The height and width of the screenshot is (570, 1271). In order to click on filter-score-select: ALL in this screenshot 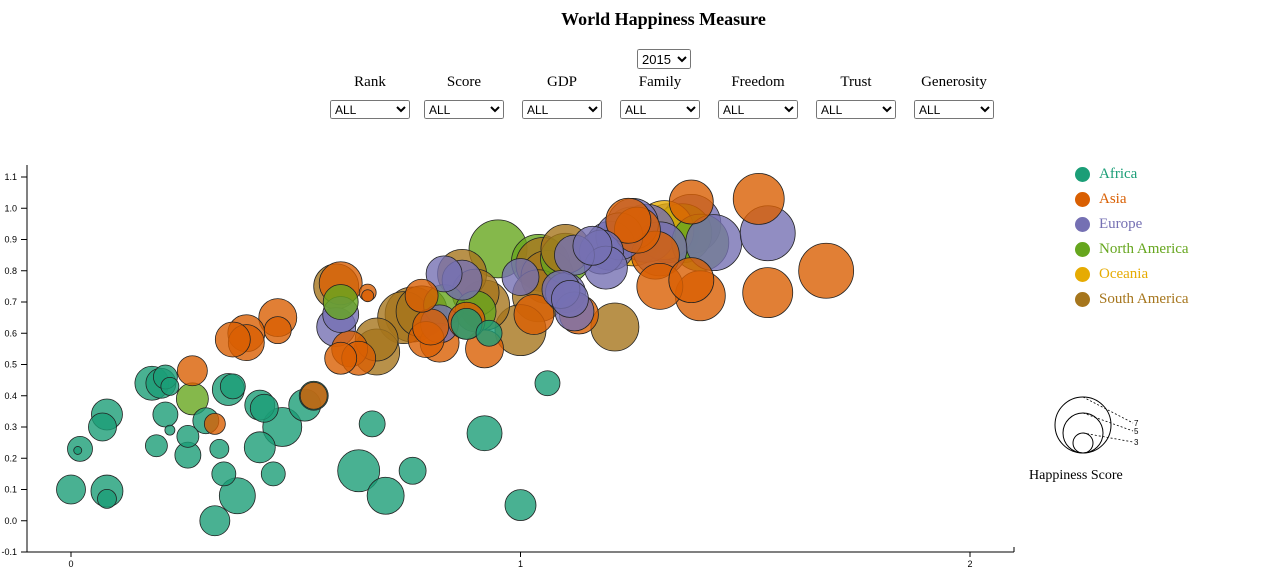, I will do `click(464, 109)`.